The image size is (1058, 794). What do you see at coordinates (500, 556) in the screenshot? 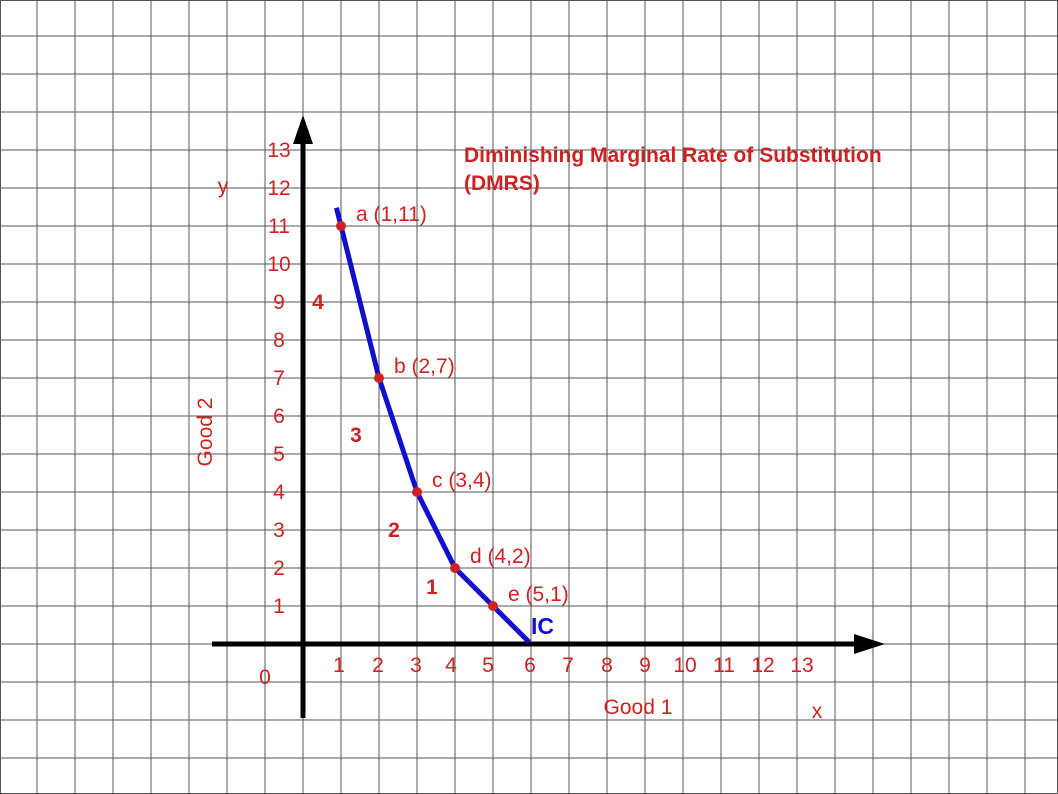
I see `point-label: d (4,2)` at bounding box center [500, 556].